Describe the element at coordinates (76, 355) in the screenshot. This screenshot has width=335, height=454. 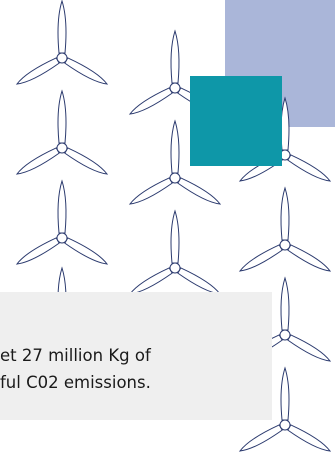
I see `text-line: et 27 million Kg of` at that location.